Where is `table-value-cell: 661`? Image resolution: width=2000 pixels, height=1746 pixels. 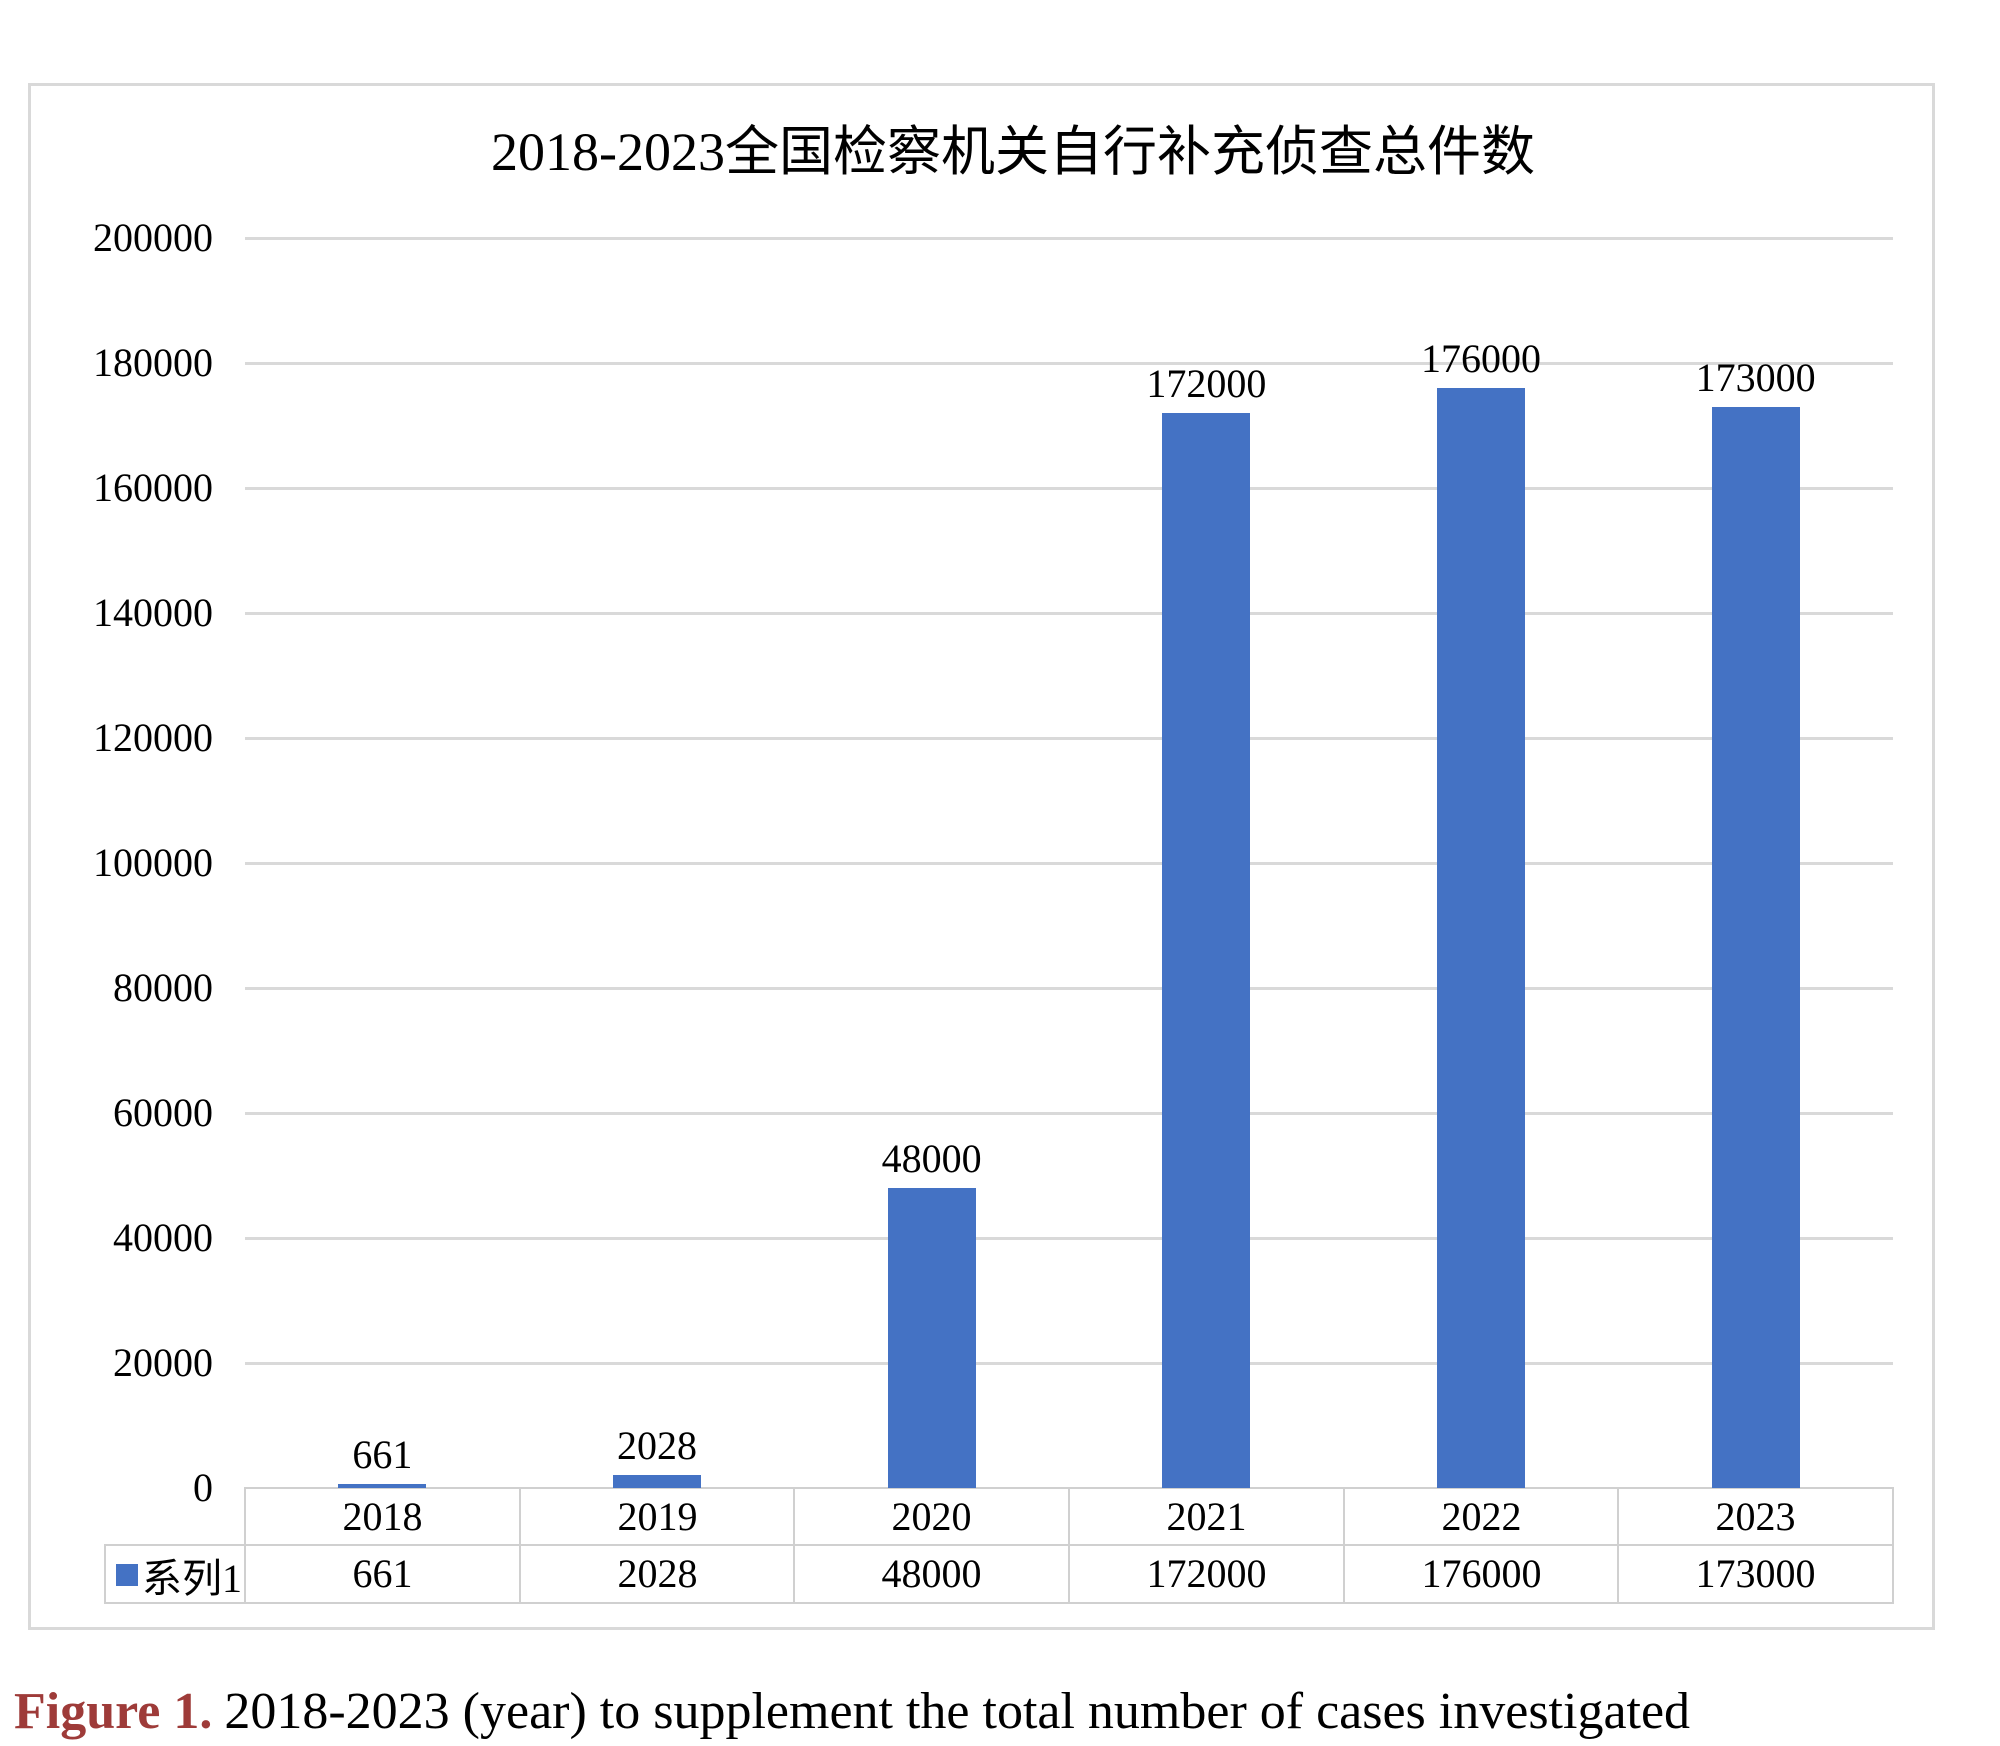 table-value-cell: 661 is located at coordinates (382, 1573).